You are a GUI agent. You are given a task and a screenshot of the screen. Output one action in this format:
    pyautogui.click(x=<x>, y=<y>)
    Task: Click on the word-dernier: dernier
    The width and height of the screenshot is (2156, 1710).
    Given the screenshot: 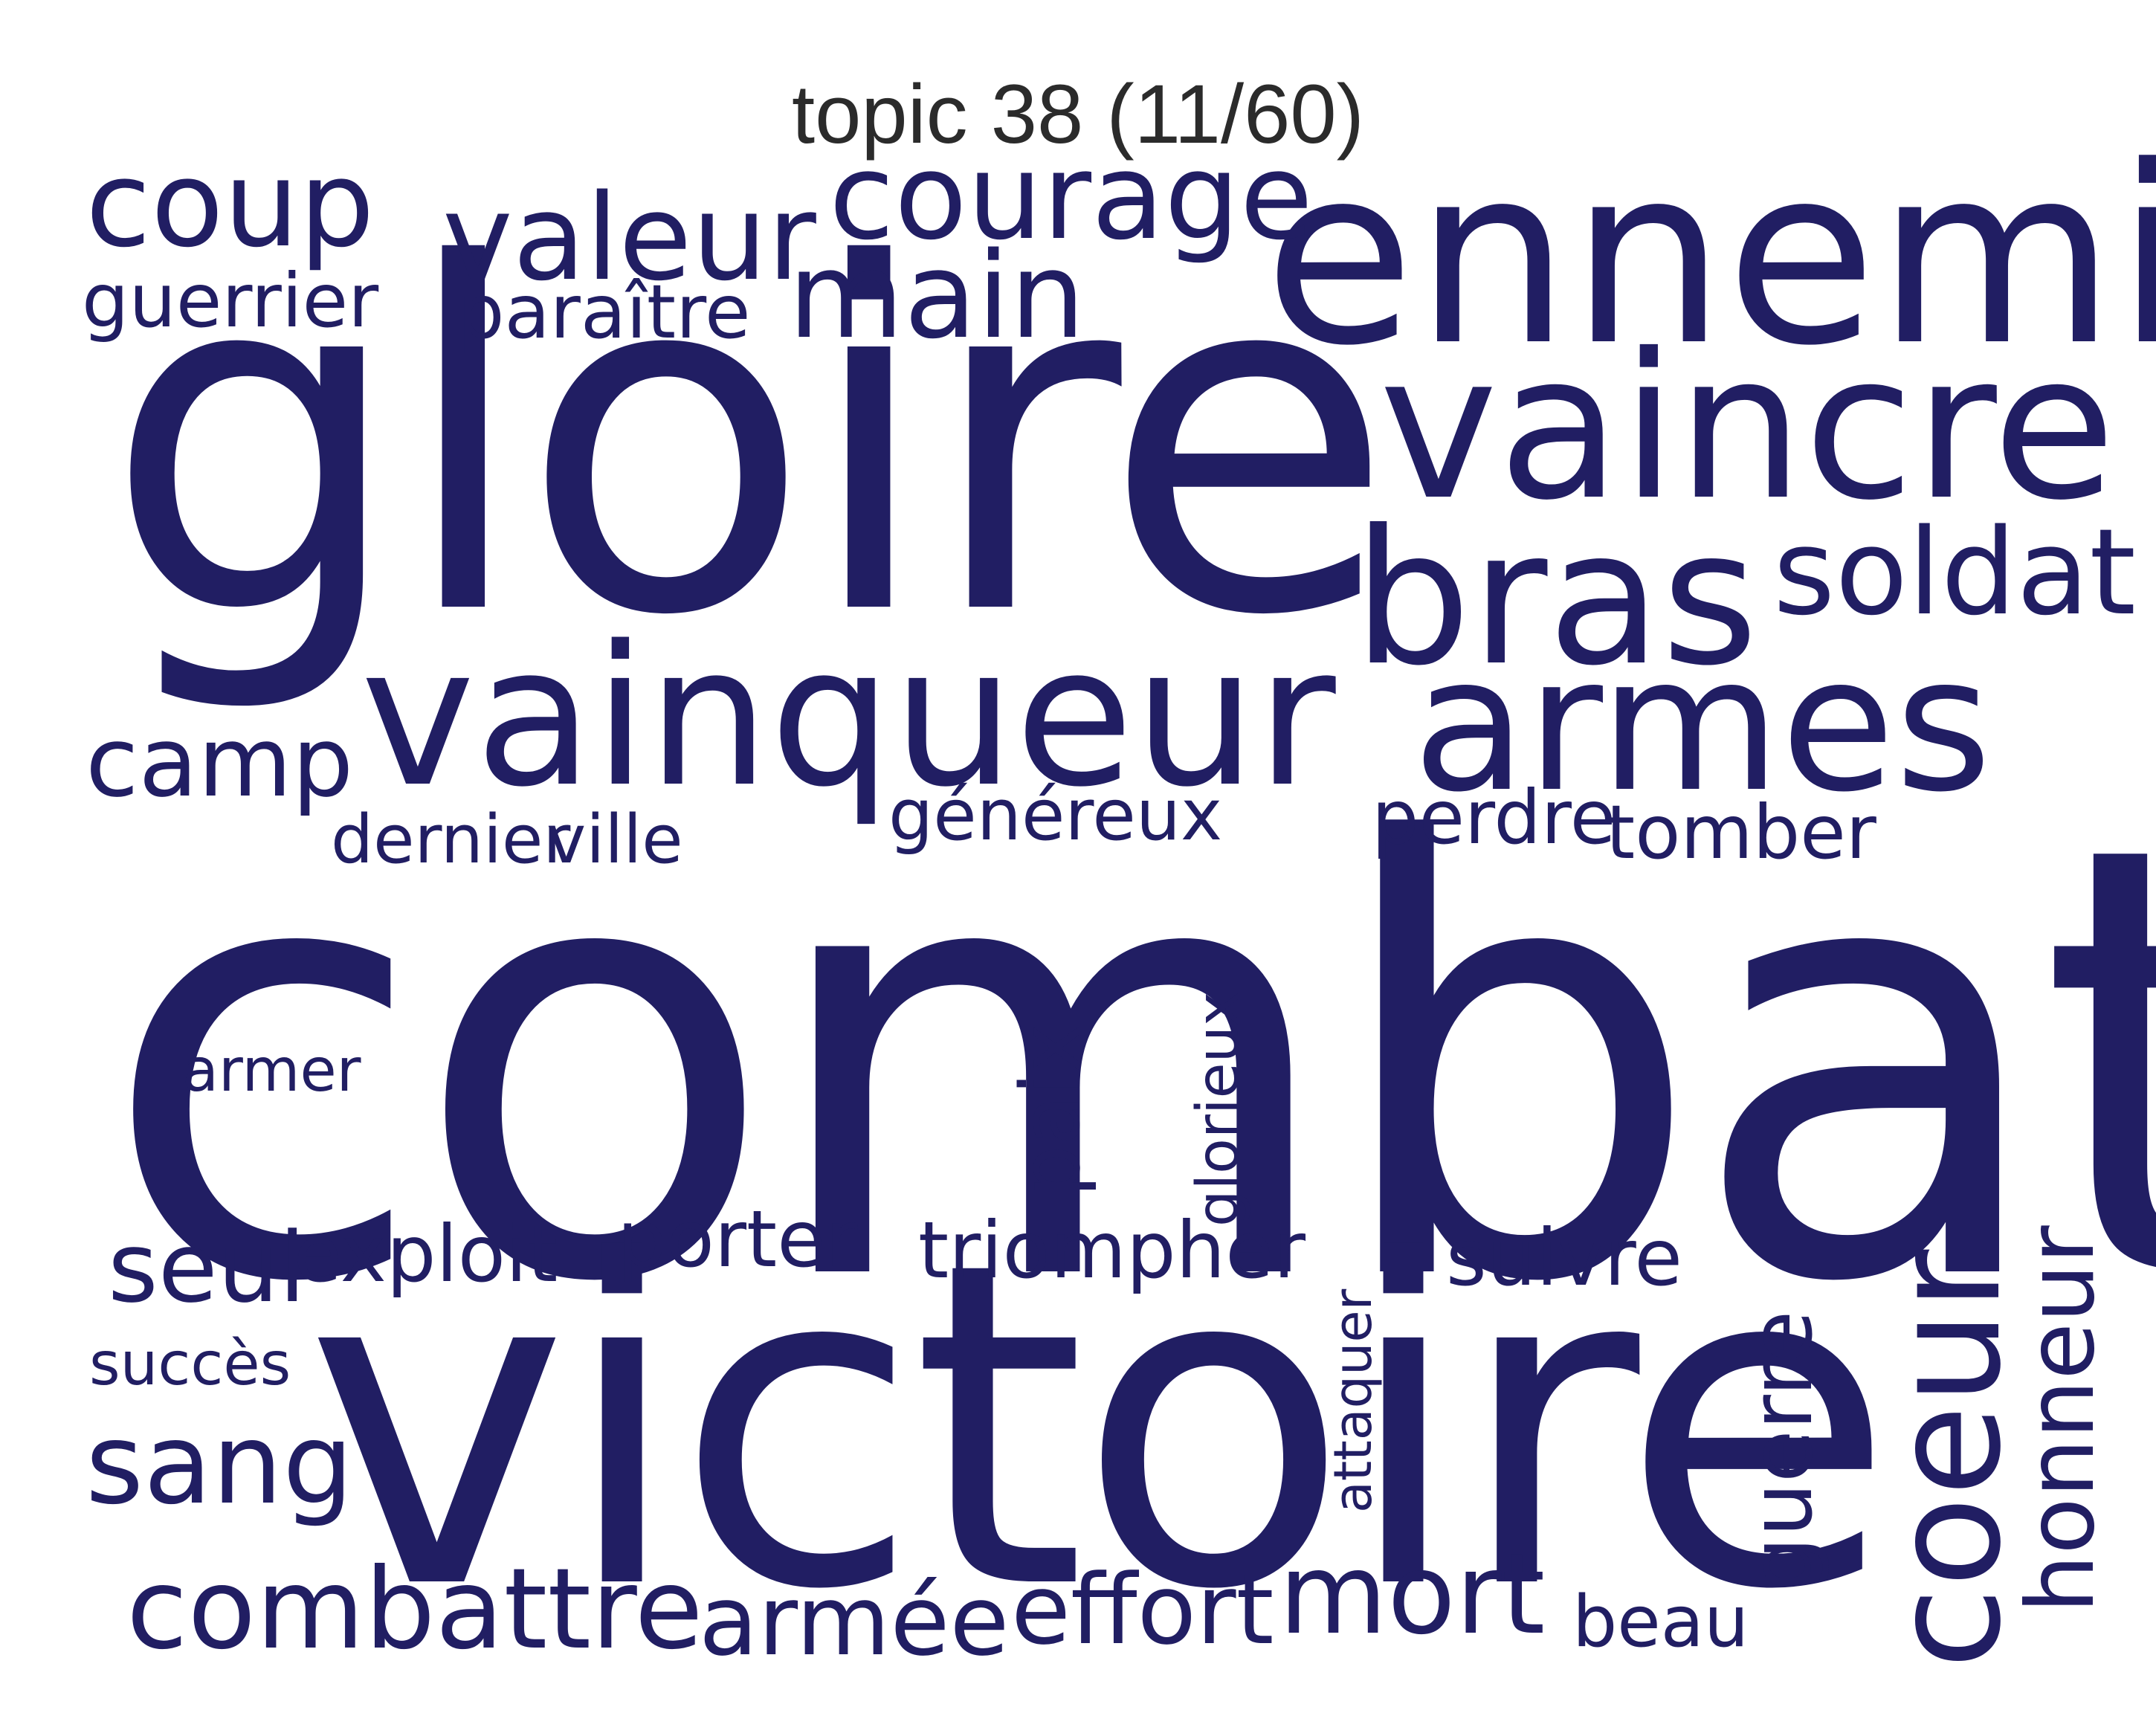 What is the action you would take?
    pyautogui.click(x=451, y=840)
    